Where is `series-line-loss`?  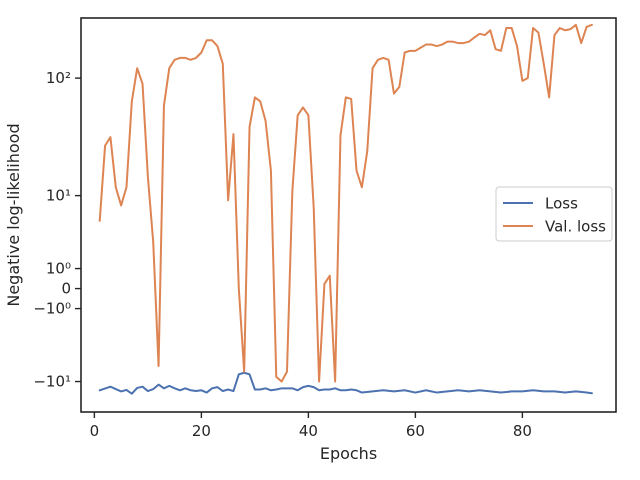 series-line-loss is located at coordinates (345, 383).